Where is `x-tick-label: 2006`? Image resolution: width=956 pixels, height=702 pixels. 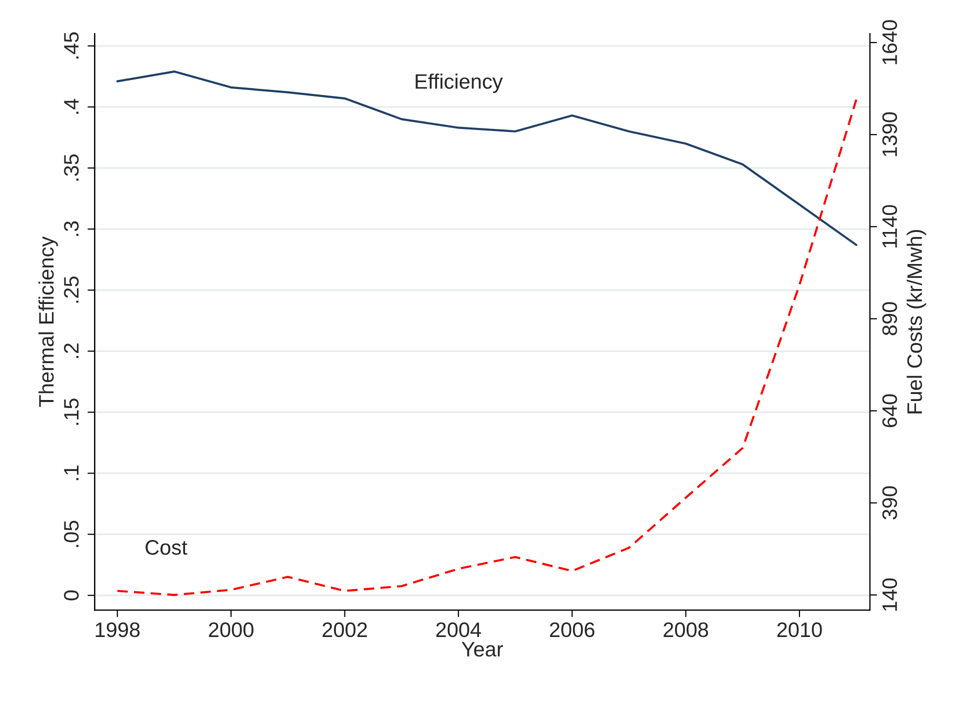
x-tick-label: 2006 is located at coordinates (572, 630).